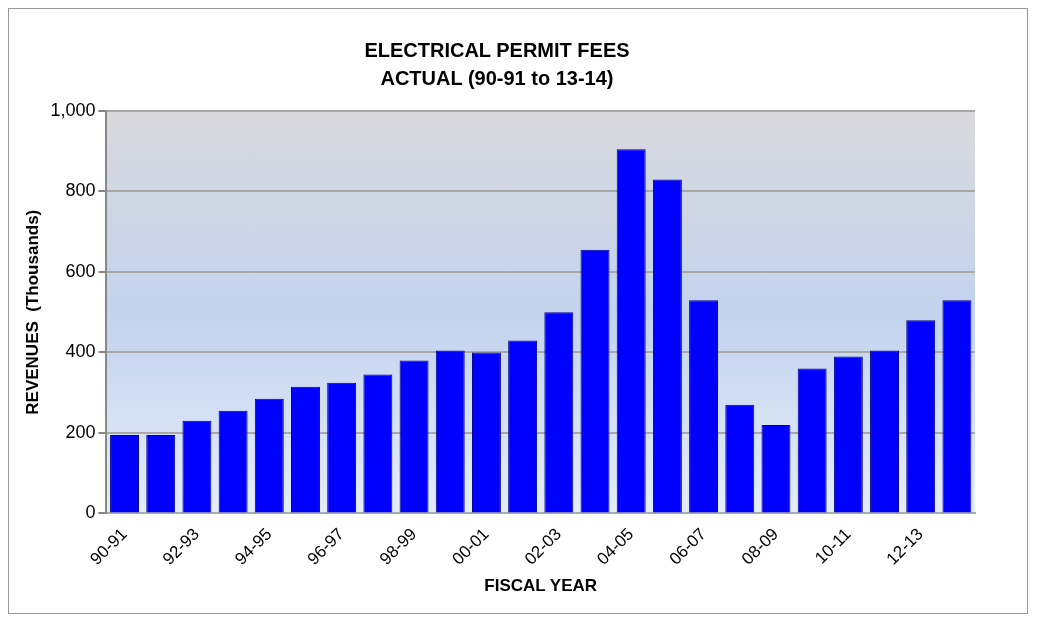 The image size is (1040, 626). Describe the element at coordinates (80, 190) in the screenshot. I see `y-tick-label: 800` at that location.